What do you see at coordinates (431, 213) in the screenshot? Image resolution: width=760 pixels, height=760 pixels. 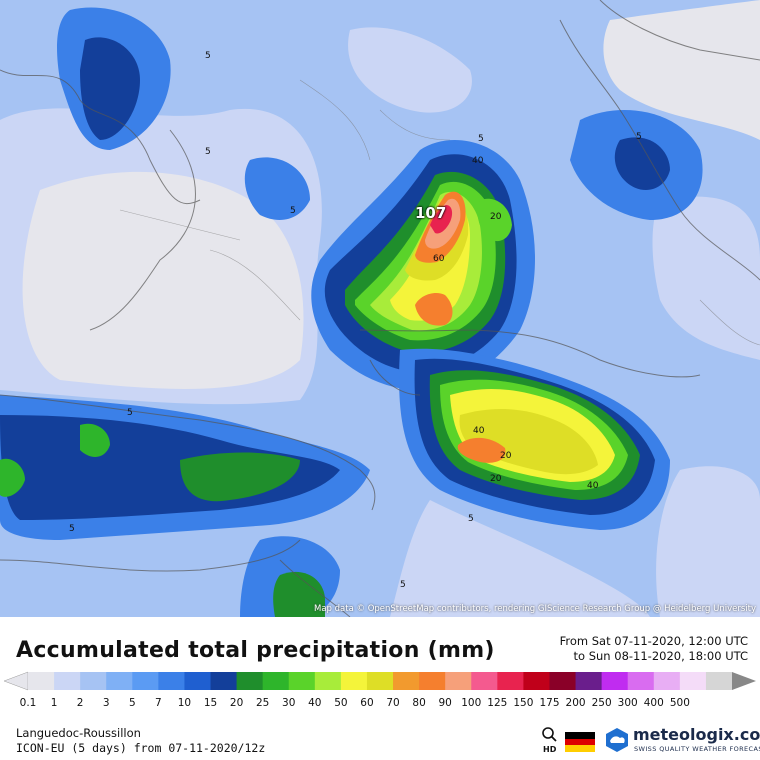 I see `max-value-label: 107` at bounding box center [431, 213].